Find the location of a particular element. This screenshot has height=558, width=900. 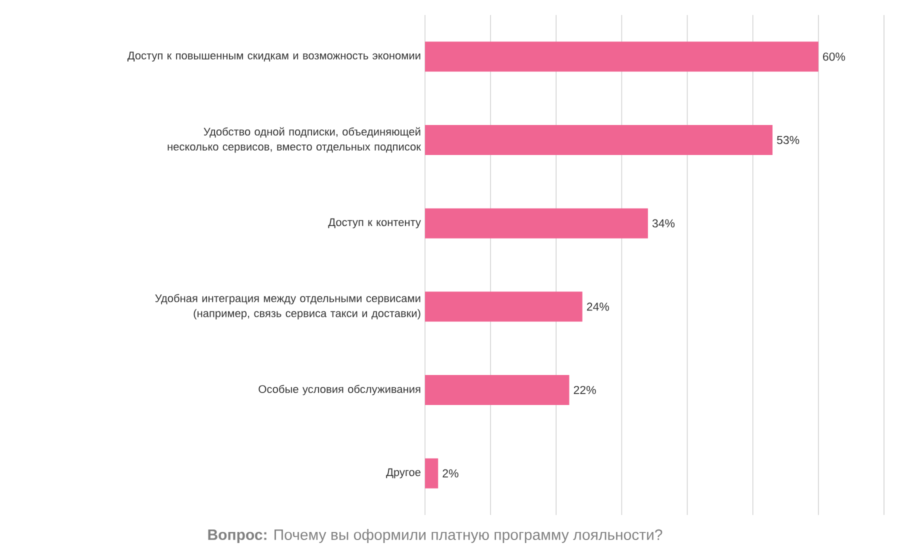

y-tick-label: Доступ к повышенным скидкам и возможность экономии is located at coordinates (273, 57).